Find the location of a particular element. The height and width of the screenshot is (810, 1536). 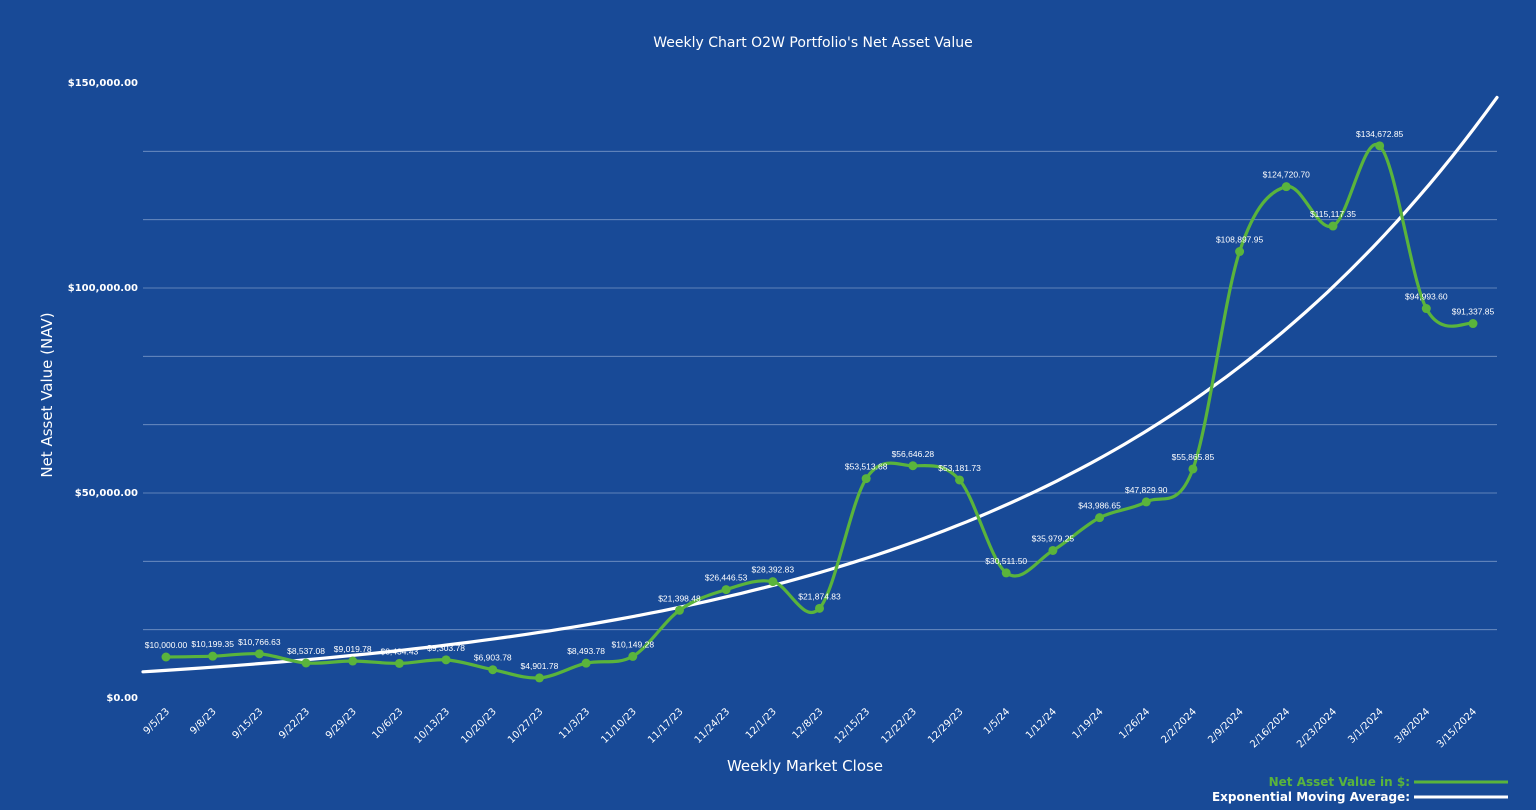

data-label-18: $30,511.50 is located at coordinates (1006, 561).